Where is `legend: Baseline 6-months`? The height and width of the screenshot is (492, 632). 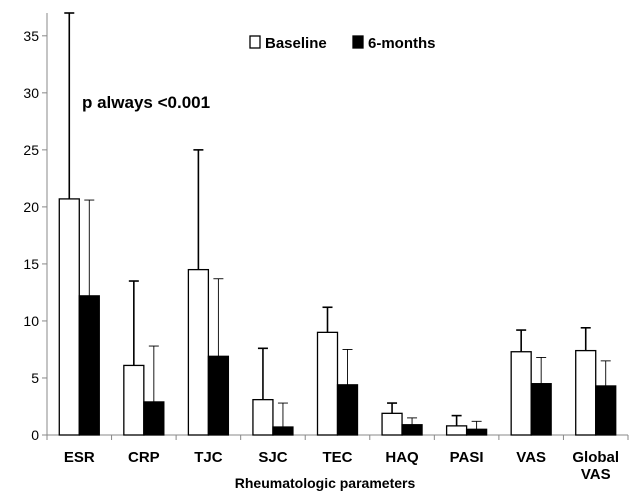
legend: Baseline 6-months is located at coordinates (342, 43).